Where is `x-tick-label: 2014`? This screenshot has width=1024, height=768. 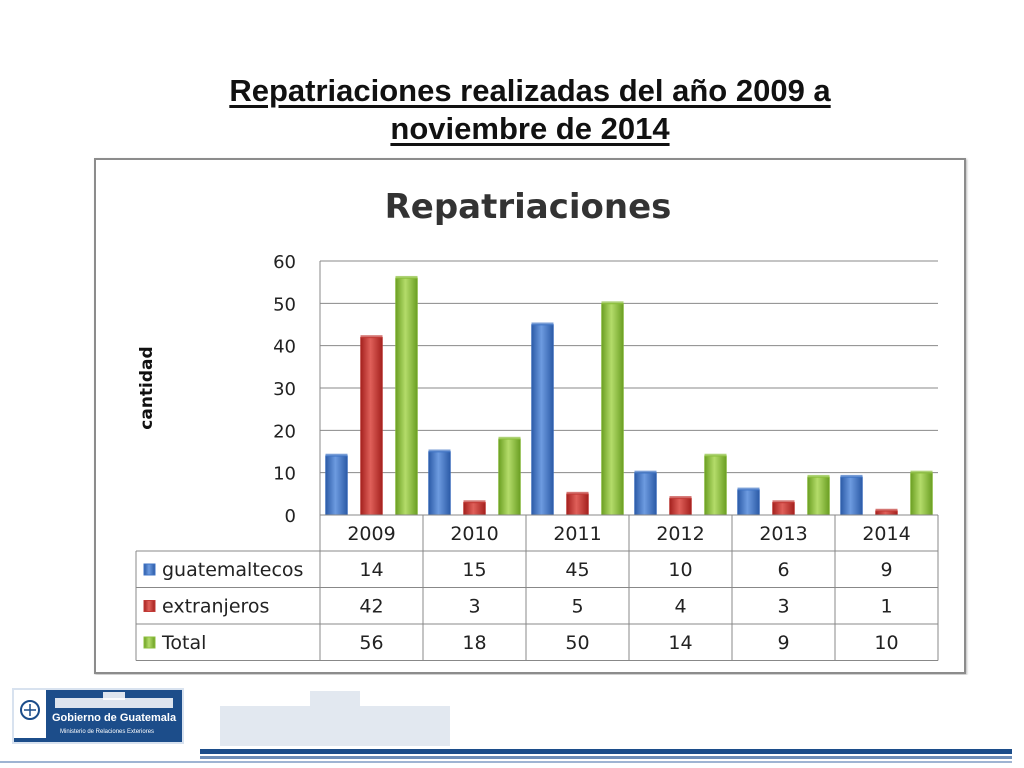 x-tick-label: 2014 is located at coordinates (886, 534).